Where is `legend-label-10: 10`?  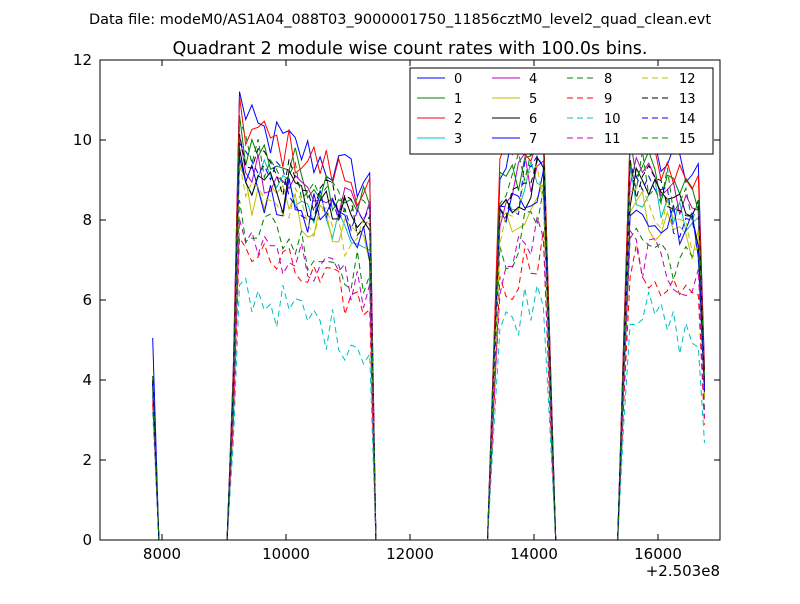 legend-label-10: 10 is located at coordinates (612, 119).